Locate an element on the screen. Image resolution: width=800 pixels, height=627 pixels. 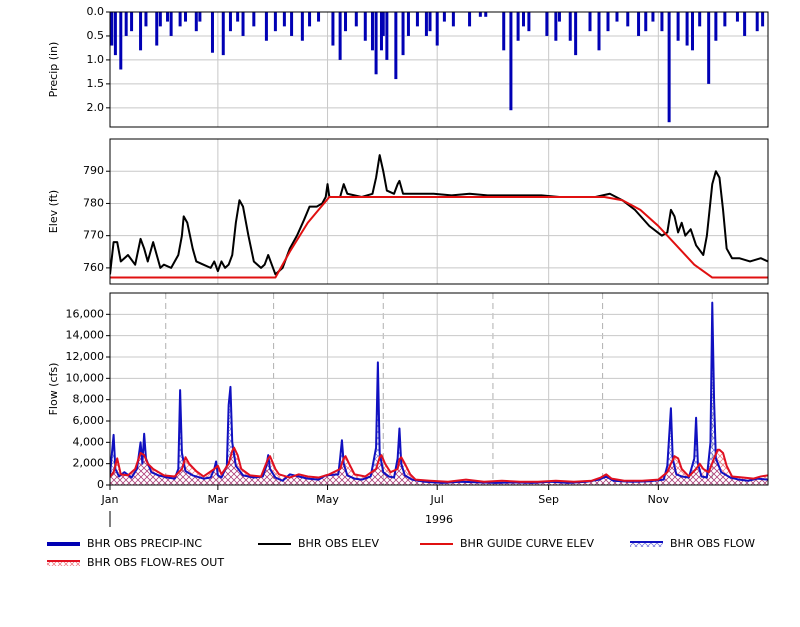
legend-label: BHR OBS ELEV is located at coordinates (338, 543).